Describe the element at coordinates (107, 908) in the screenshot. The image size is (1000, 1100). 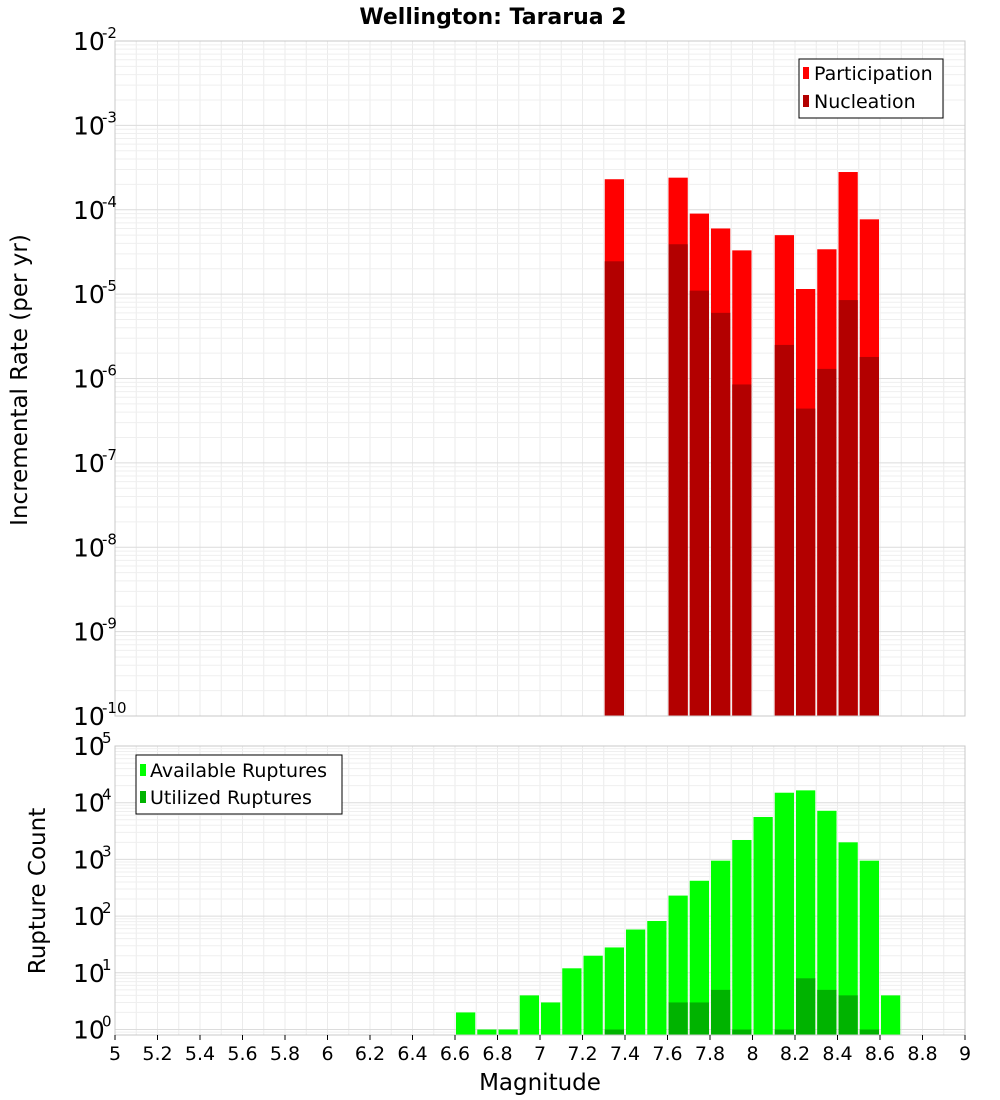
I see `y-tick-exponent: 2` at that location.